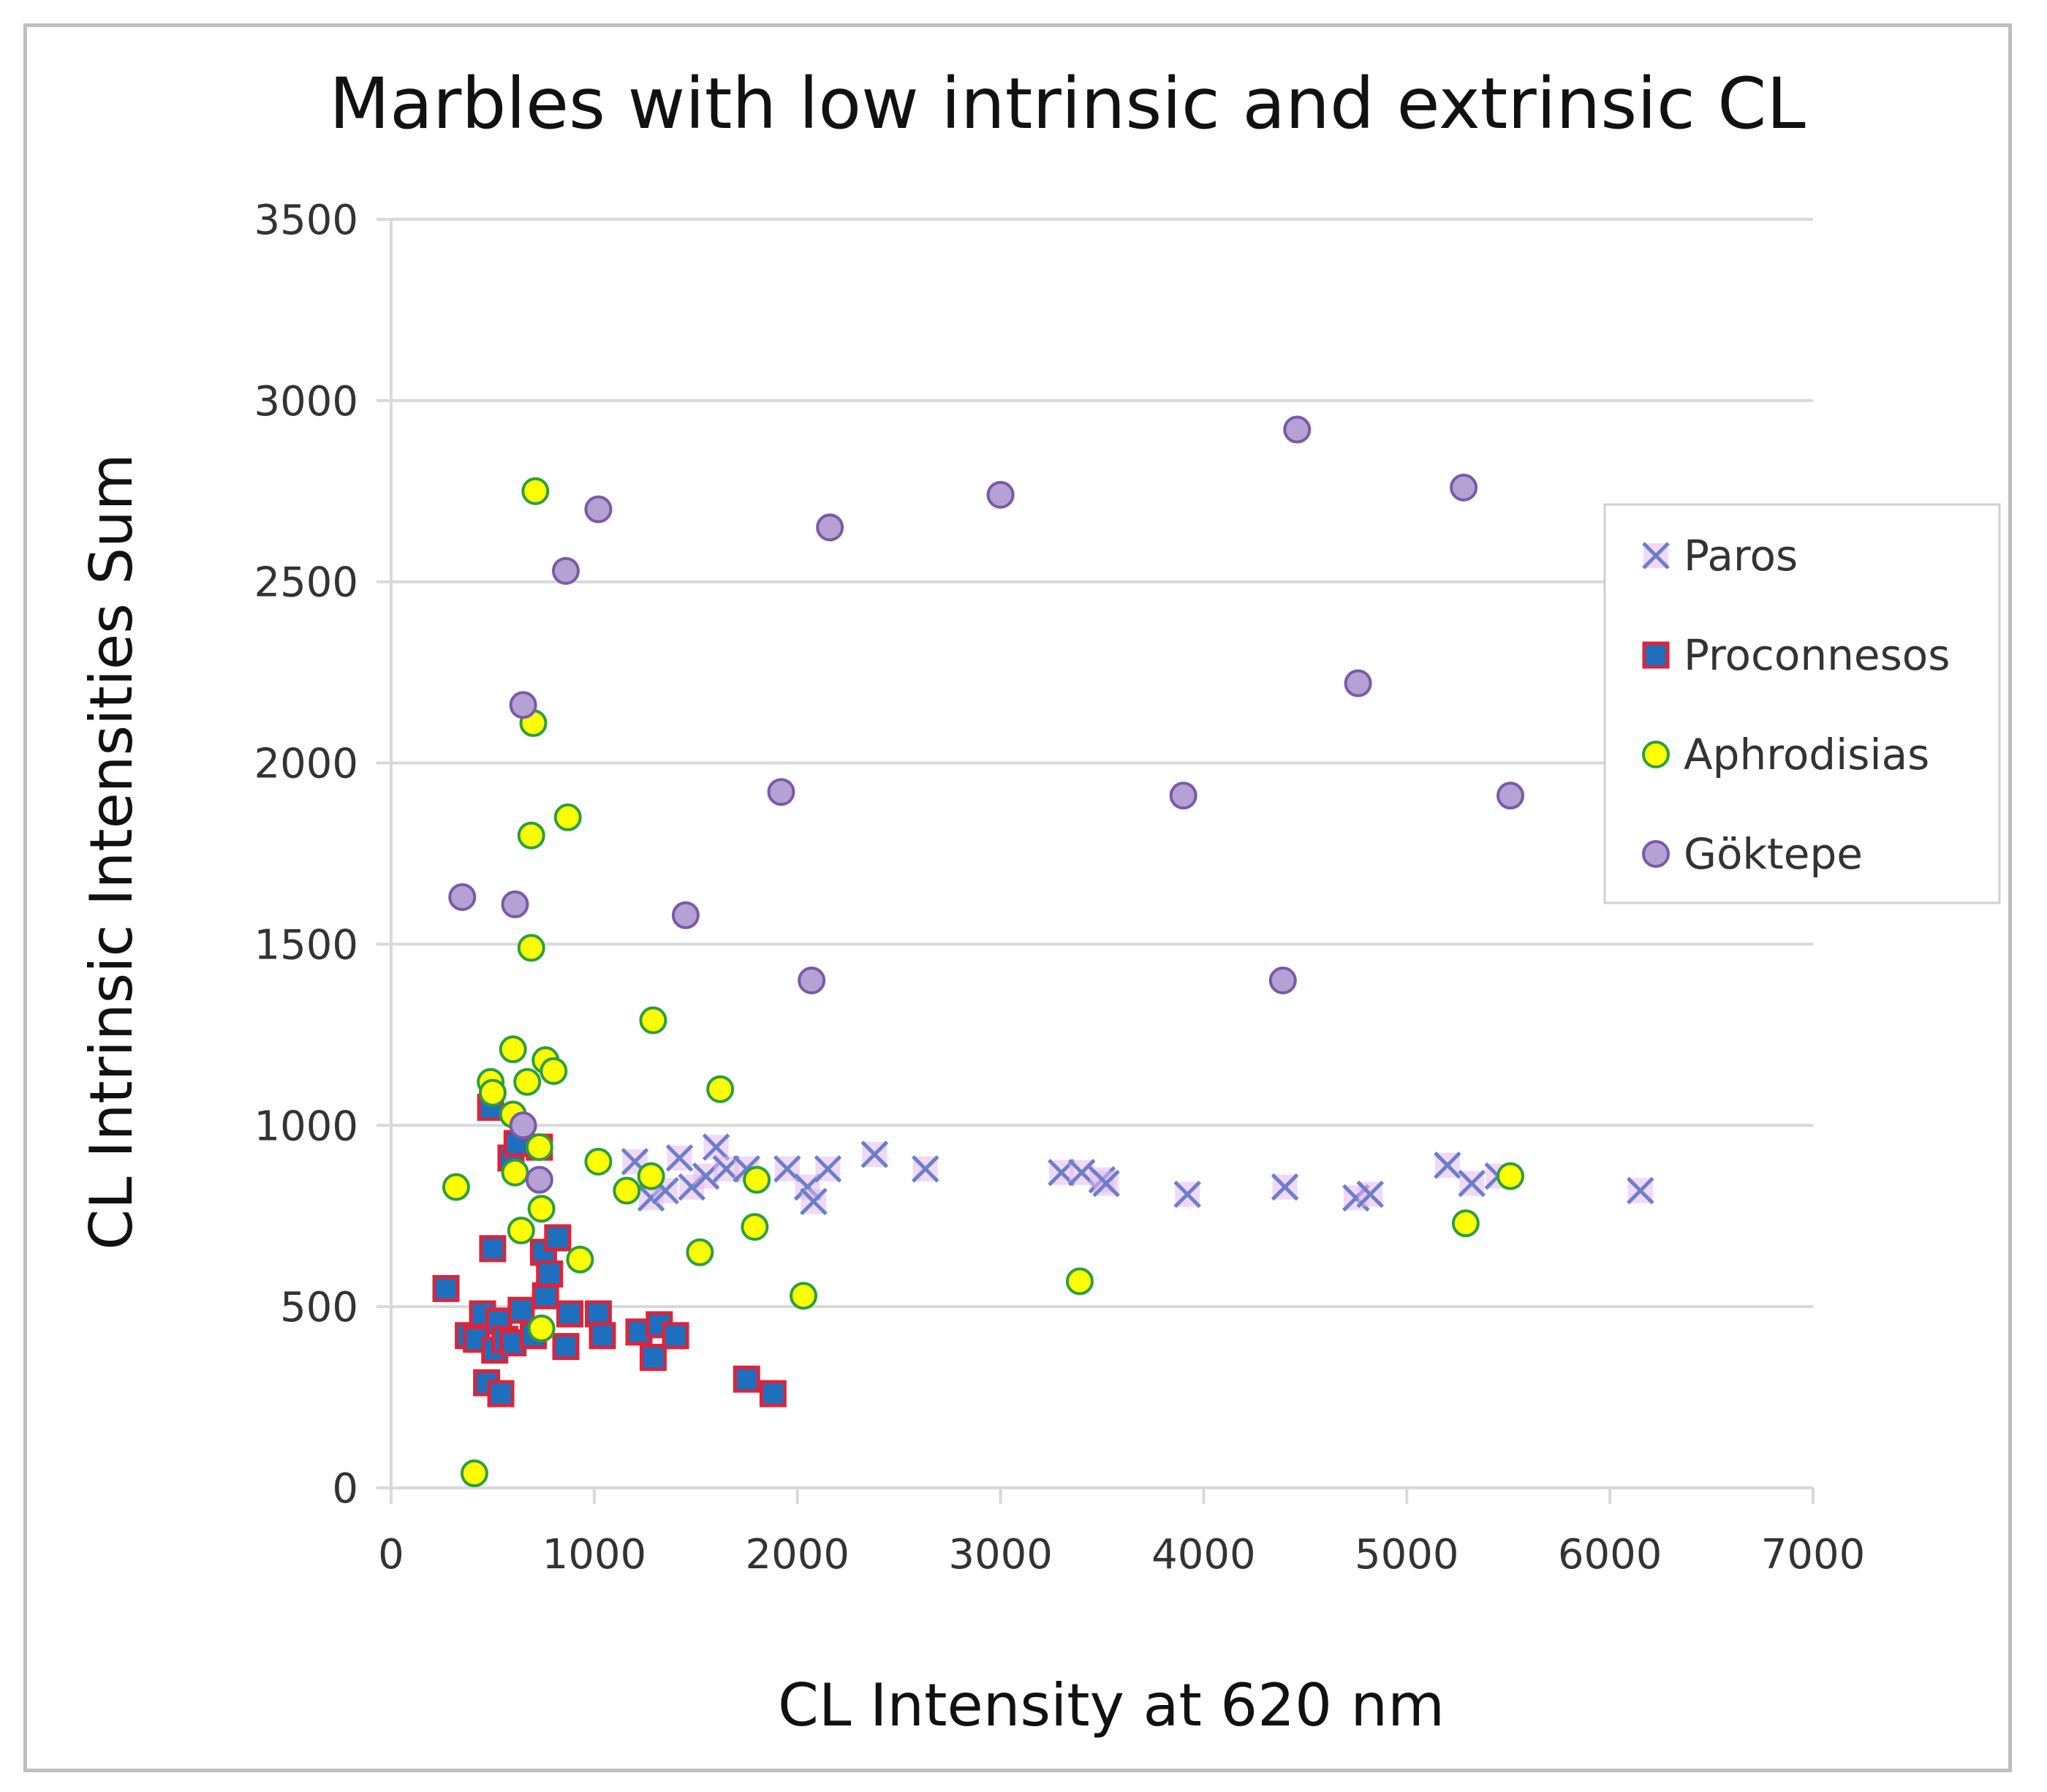  I want to click on legend-item-göktepe: Göktepe, so click(1752, 854).